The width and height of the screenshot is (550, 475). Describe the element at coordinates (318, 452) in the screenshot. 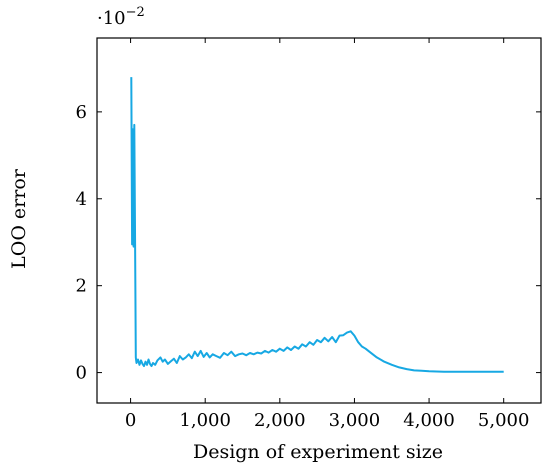

I see `x-axis-label: Design of experiment size` at that location.